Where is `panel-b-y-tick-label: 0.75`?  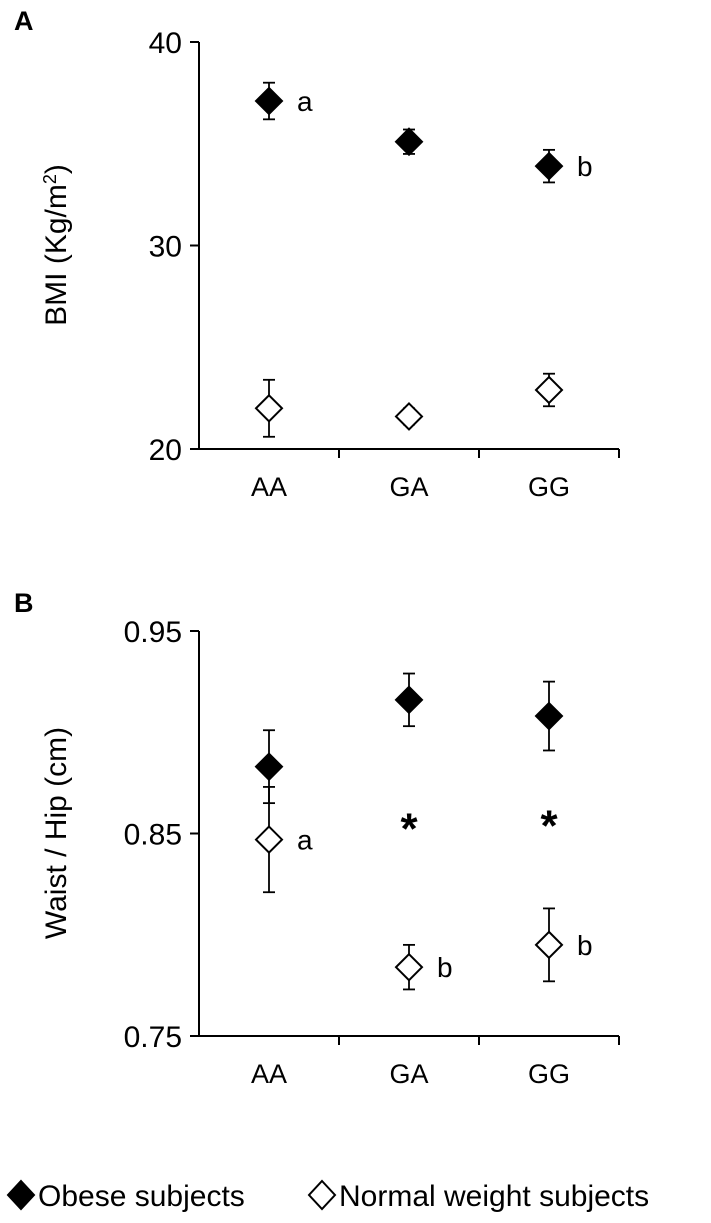
panel-b-y-tick-label: 0.75 is located at coordinates (153, 1037).